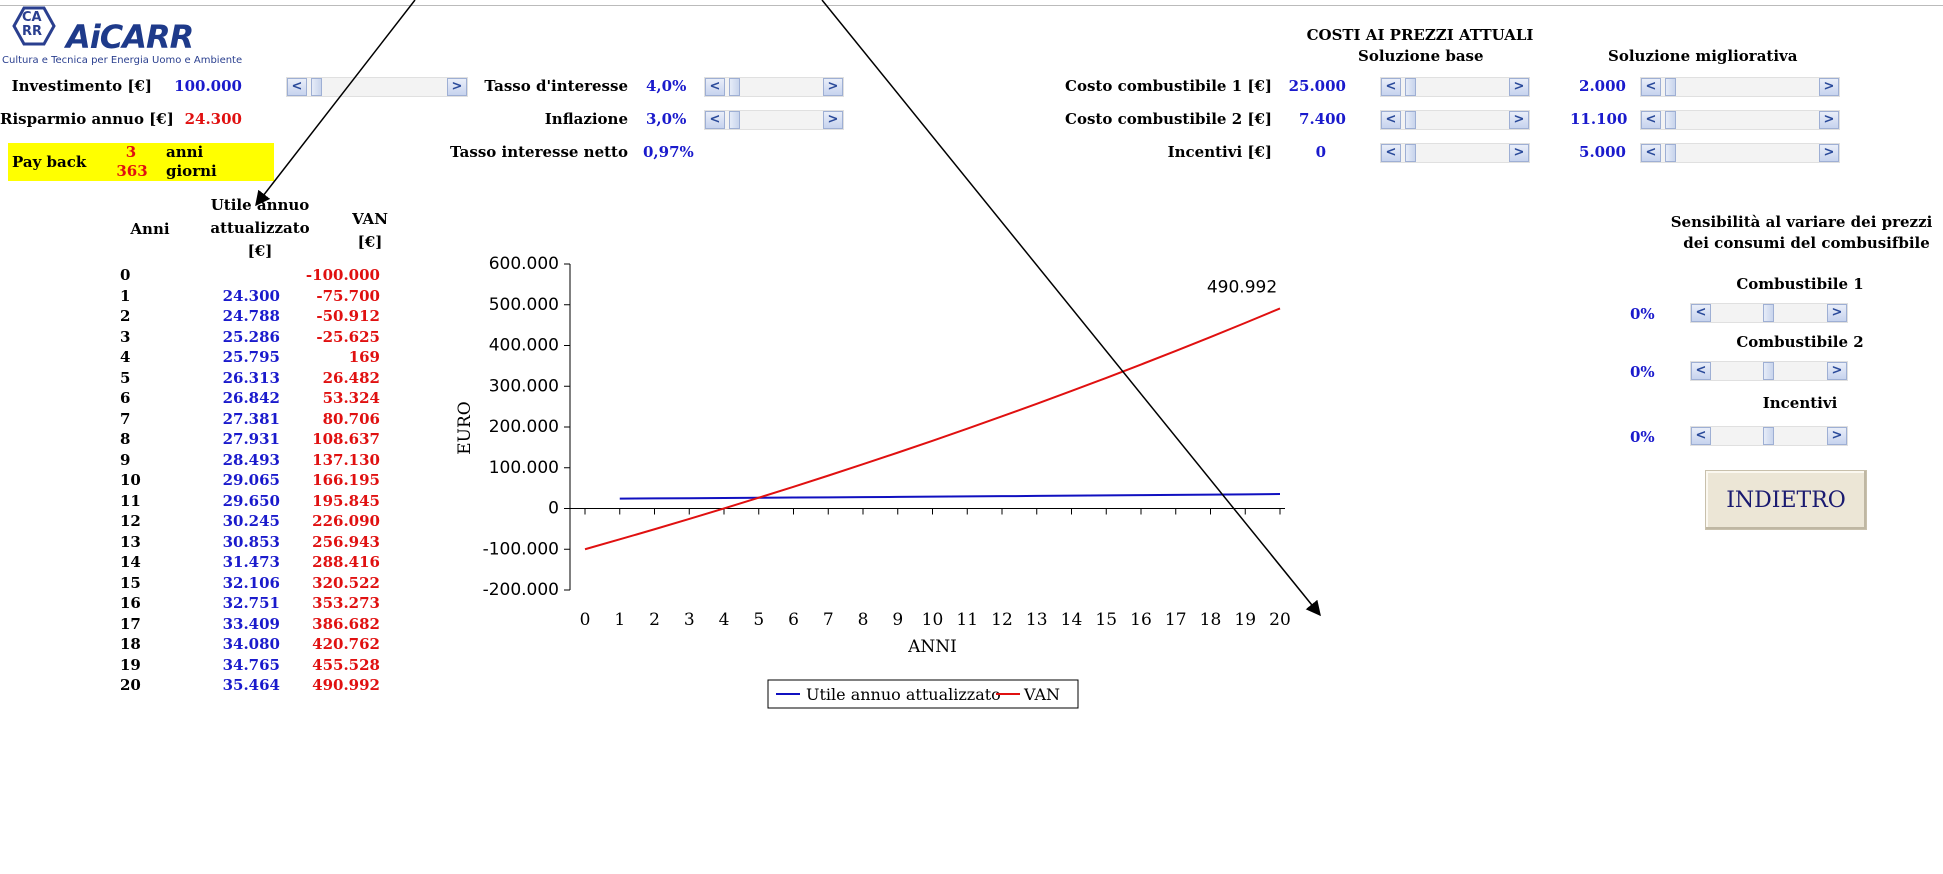 The width and height of the screenshot is (1943, 874). What do you see at coordinates (377, 87) in the screenshot?
I see `investimento-scrollbar: < >` at bounding box center [377, 87].